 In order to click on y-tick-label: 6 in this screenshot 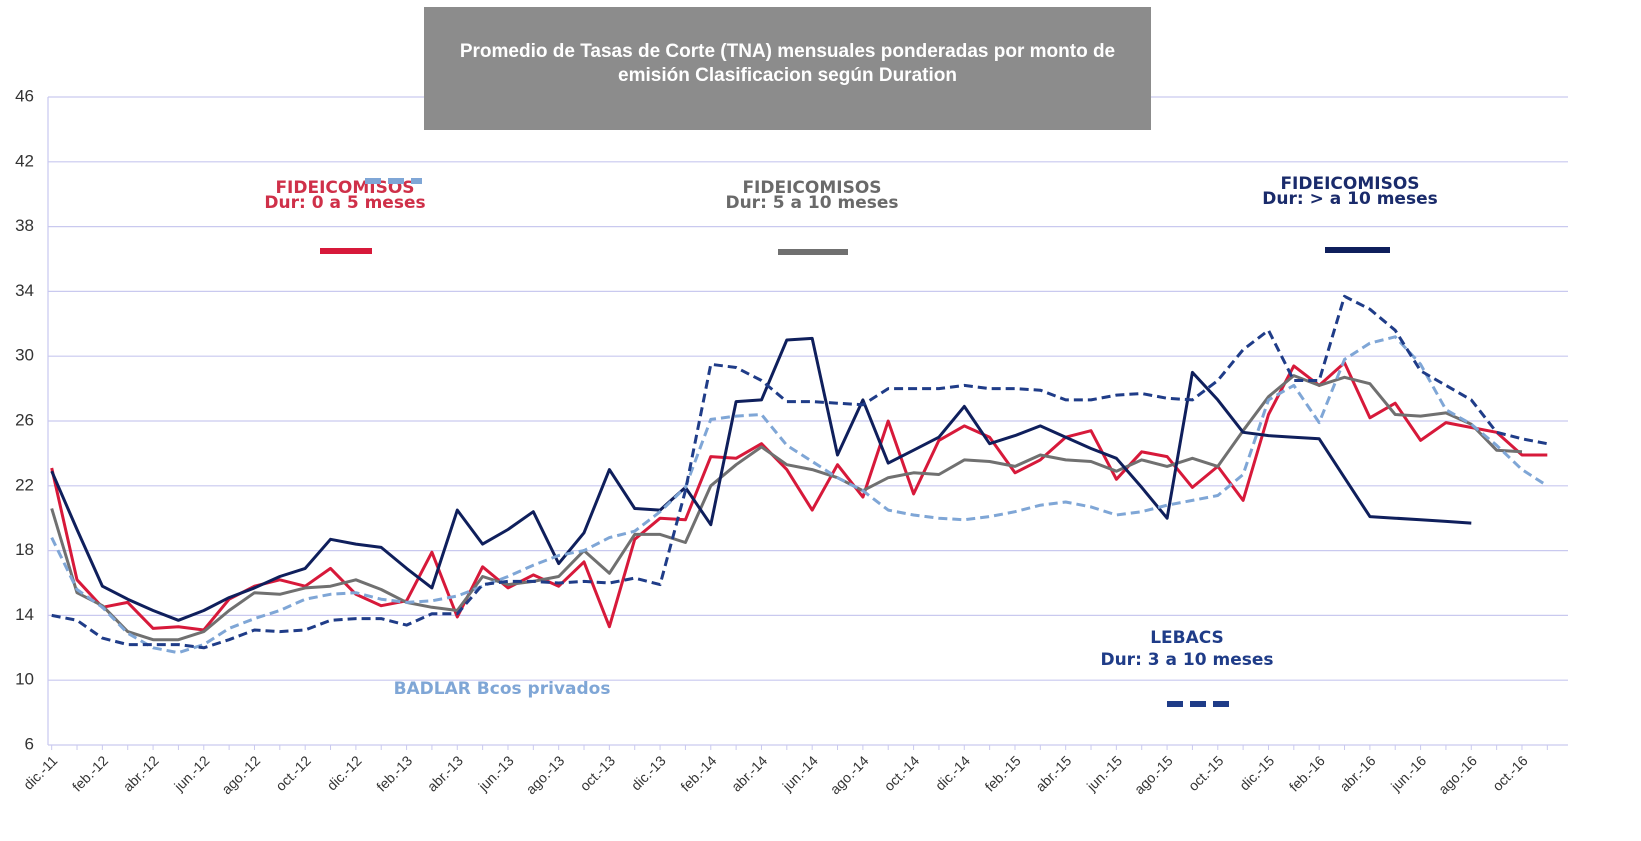, I will do `click(29, 743)`.